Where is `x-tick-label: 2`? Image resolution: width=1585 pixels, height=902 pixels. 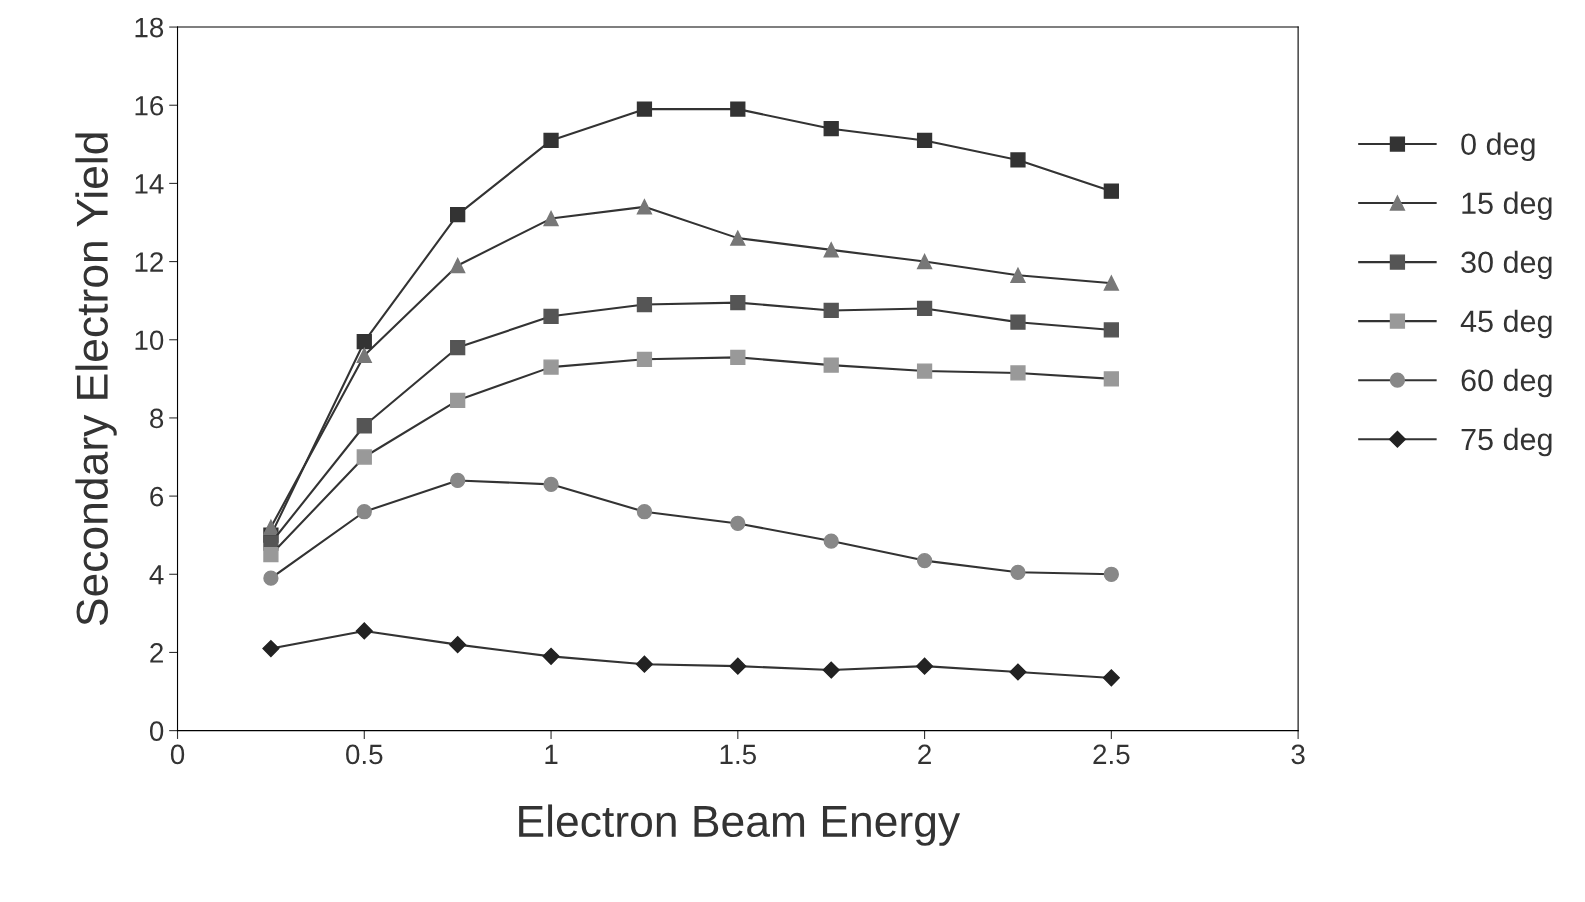
x-tick-label: 2 is located at coordinates (924, 754).